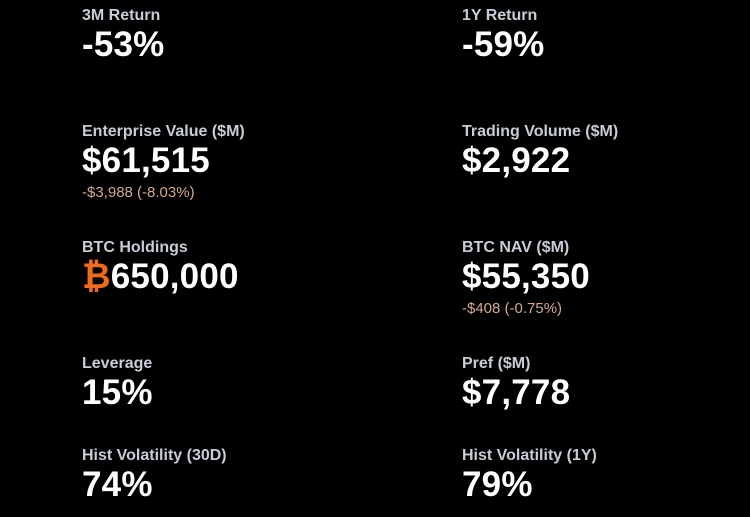  What do you see at coordinates (138, 192) in the screenshot?
I see `metric-change: -$3,988 (-8.03%)` at bounding box center [138, 192].